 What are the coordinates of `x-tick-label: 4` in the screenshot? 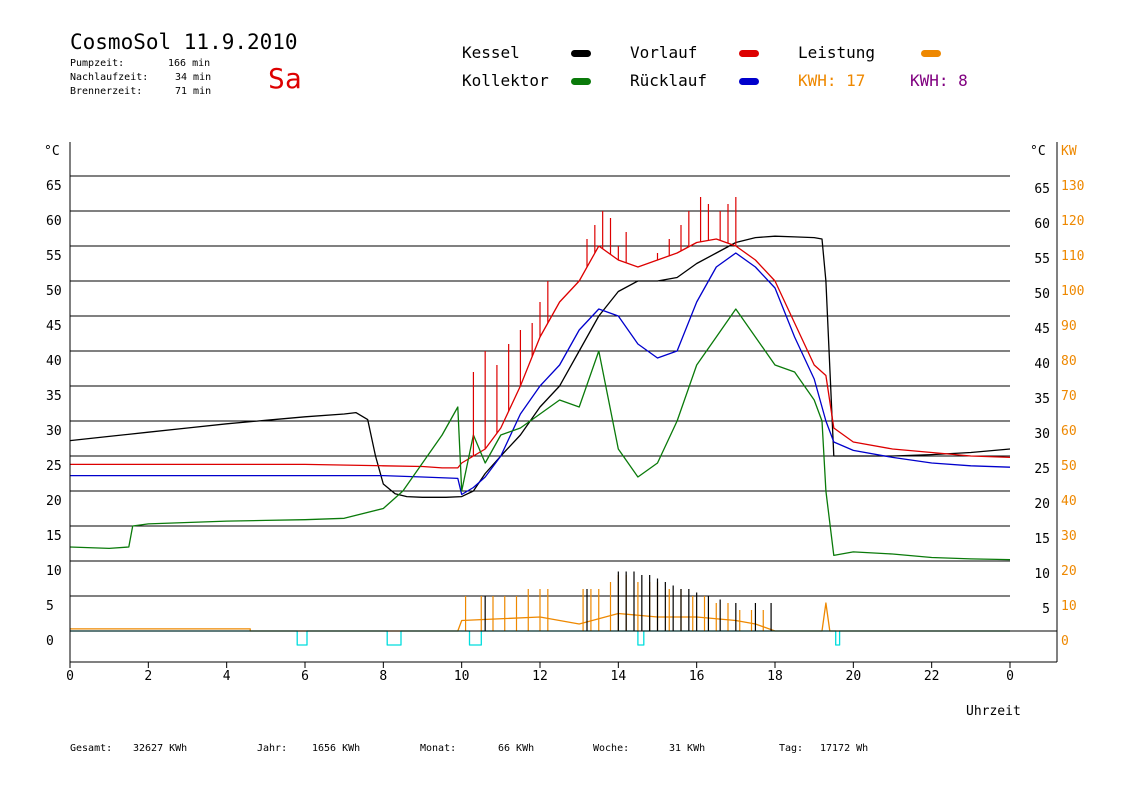 It's located at (227, 676).